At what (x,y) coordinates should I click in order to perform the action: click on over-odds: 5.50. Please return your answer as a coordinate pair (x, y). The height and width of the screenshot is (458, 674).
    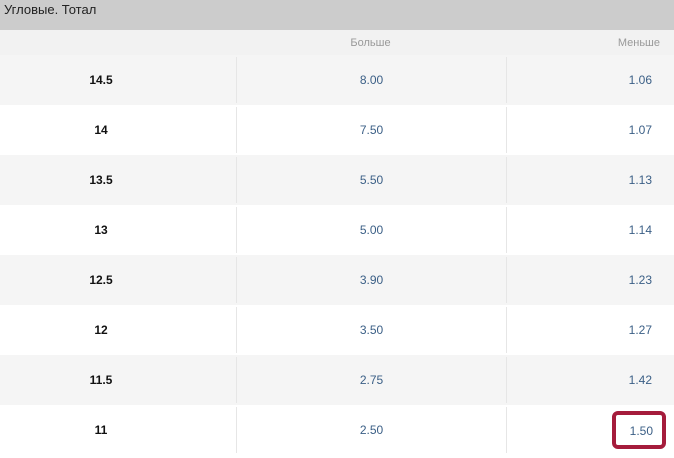
    Looking at the image, I should click on (371, 180).